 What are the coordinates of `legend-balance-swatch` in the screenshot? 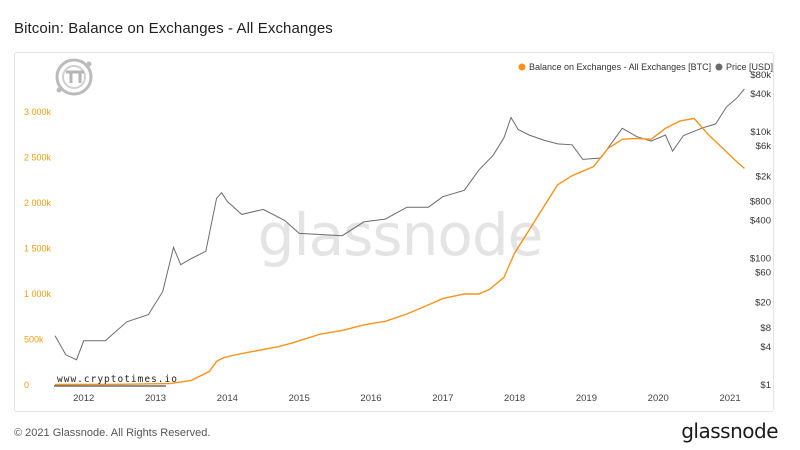 It's located at (522, 67).